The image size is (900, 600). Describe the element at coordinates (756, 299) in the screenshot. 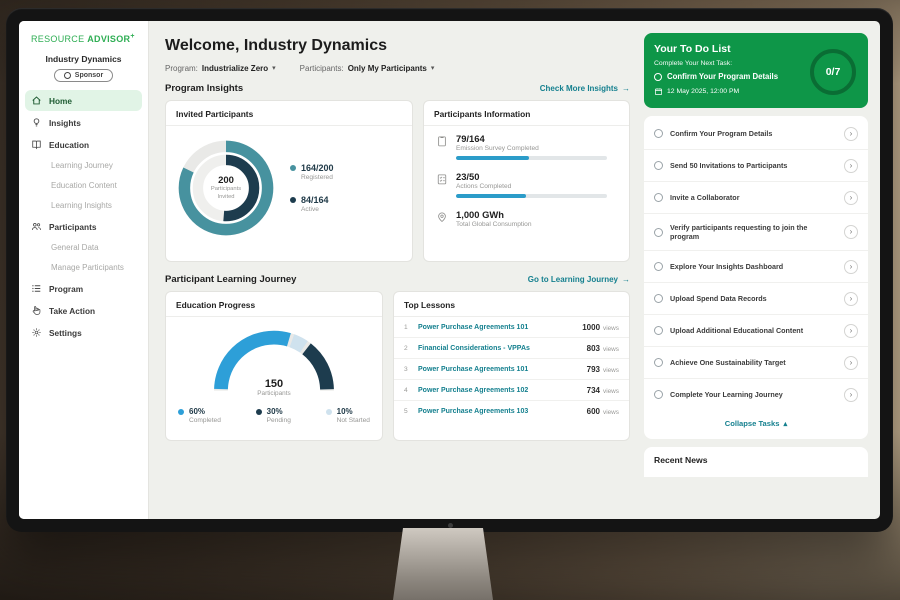

I see `task-row: Upload Spend Data Records ›` at that location.